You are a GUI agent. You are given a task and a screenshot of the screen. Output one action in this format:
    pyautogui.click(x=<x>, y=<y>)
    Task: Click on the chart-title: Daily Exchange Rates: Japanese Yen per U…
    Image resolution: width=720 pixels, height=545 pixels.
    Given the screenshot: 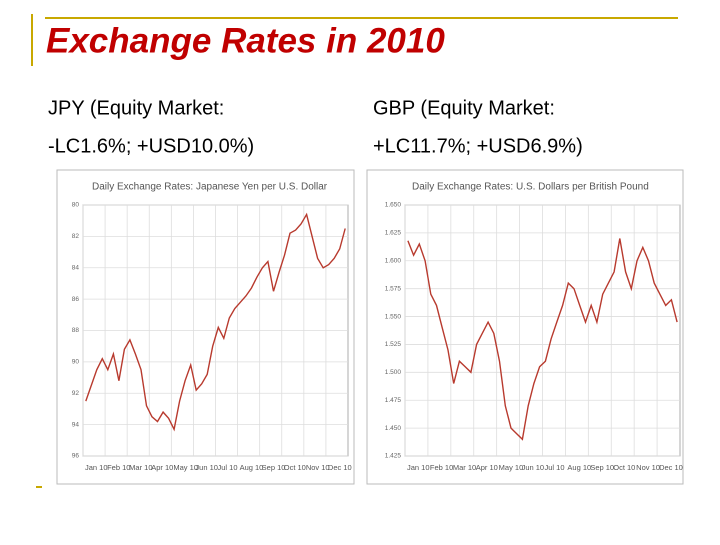 What is the action you would take?
    pyautogui.click(x=210, y=187)
    